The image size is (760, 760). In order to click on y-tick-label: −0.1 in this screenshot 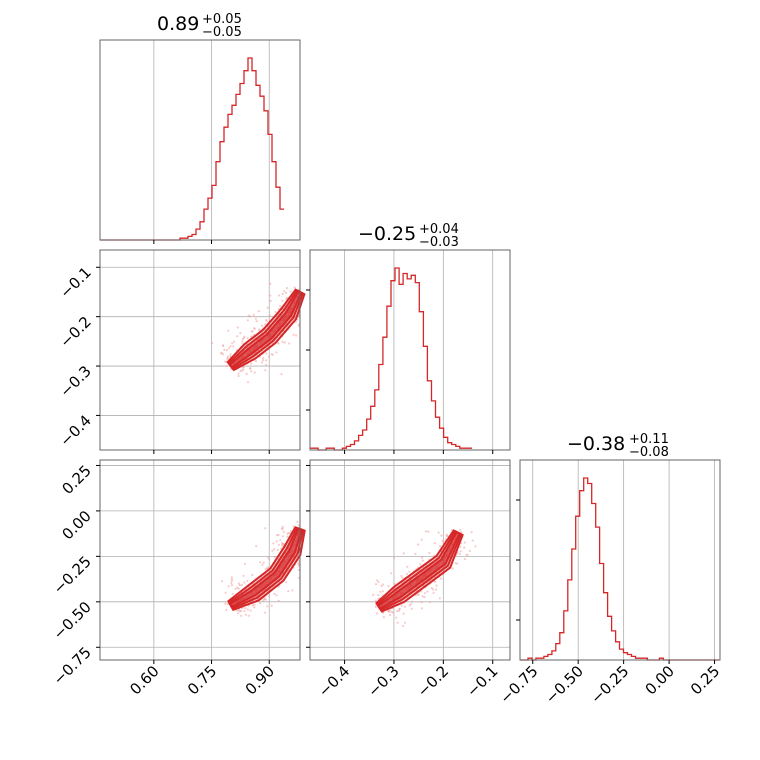, I will do `click(75, 282)`.